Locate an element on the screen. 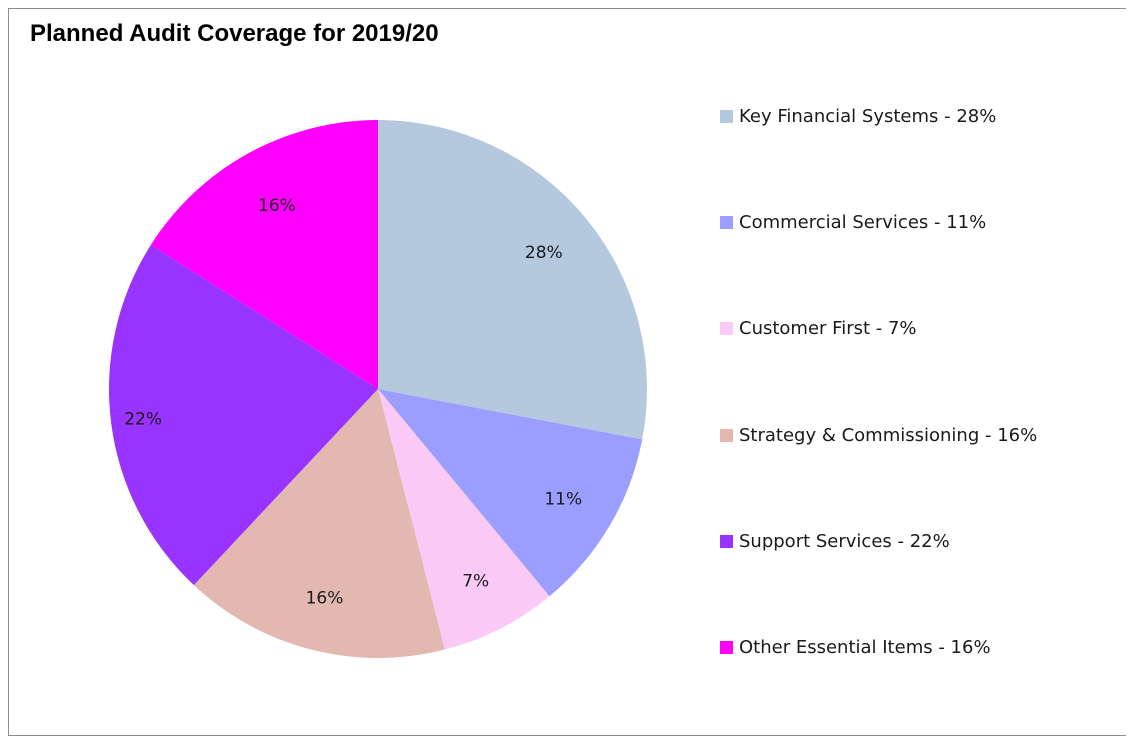 The image size is (1129, 740). legend-item-commercial-services: Commercial Services - 11% is located at coordinates (853, 222).